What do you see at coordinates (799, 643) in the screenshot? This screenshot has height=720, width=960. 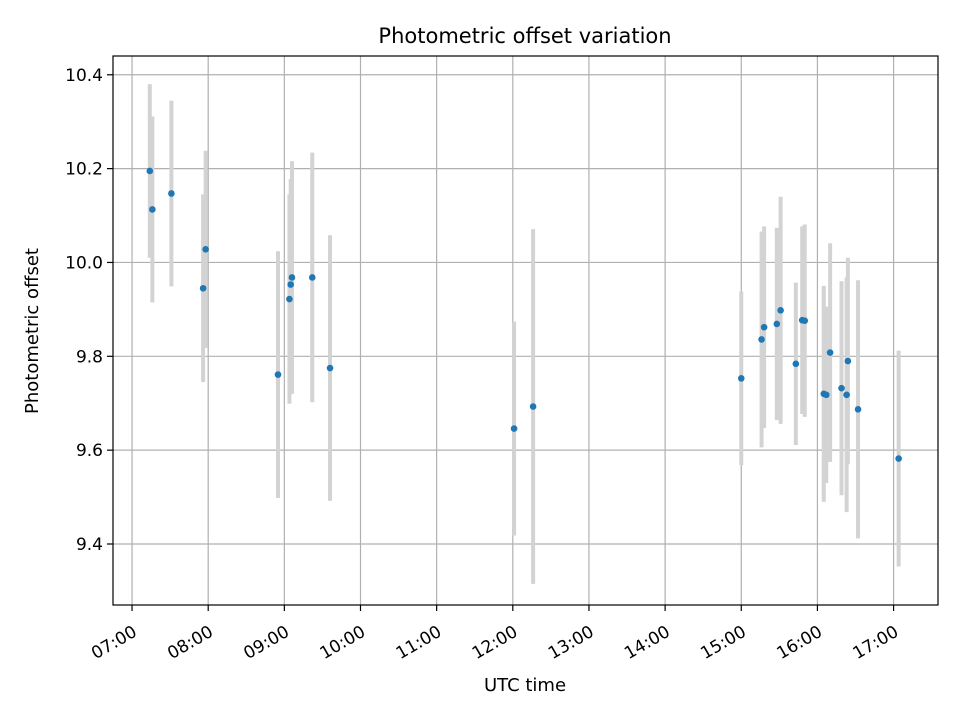 I see `x-tick-label: 16:00` at bounding box center [799, 643].